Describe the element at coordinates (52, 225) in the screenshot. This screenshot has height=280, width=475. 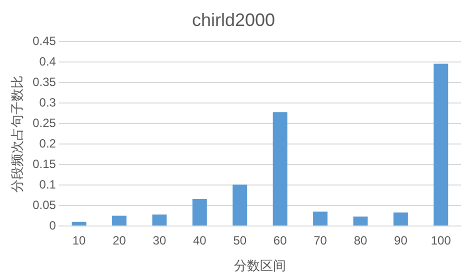
I see `y-tick-label: 0` at that location.